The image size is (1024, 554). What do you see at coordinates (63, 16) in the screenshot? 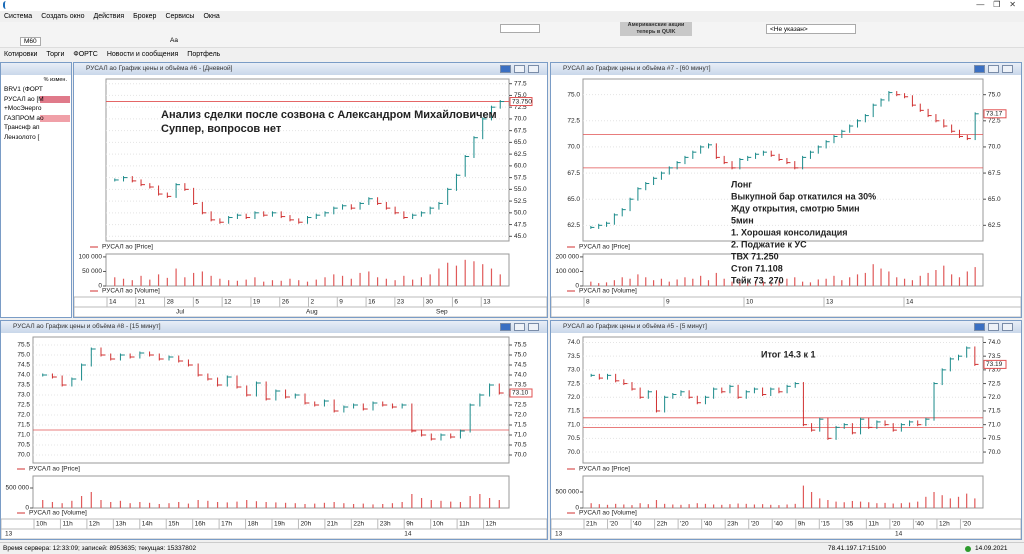
I see `menu-item: Создать окно` at bounding box center [63, 16].